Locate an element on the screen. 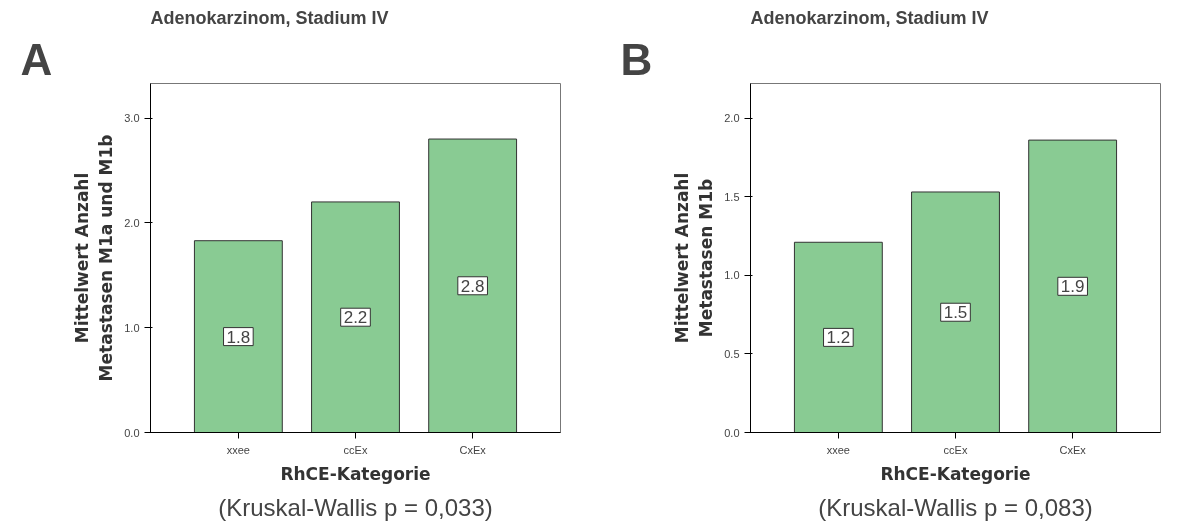 This screenshot has height=532, width=1196. text: B is located at coordinates (636, 59).